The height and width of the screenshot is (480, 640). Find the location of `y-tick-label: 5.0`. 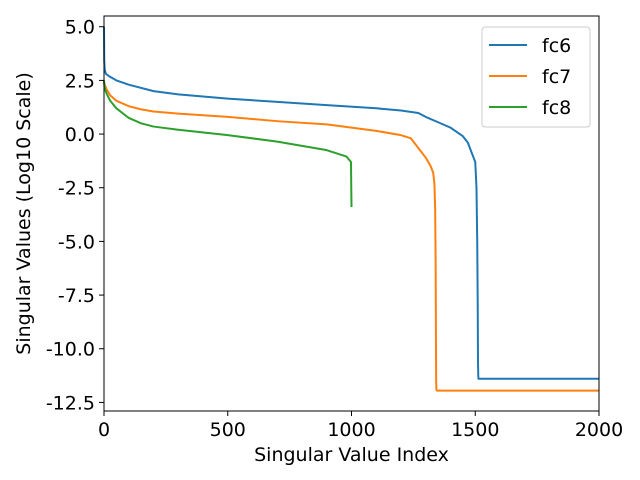

y-tick-label: 5.0 is located at coordinates (80, 28).